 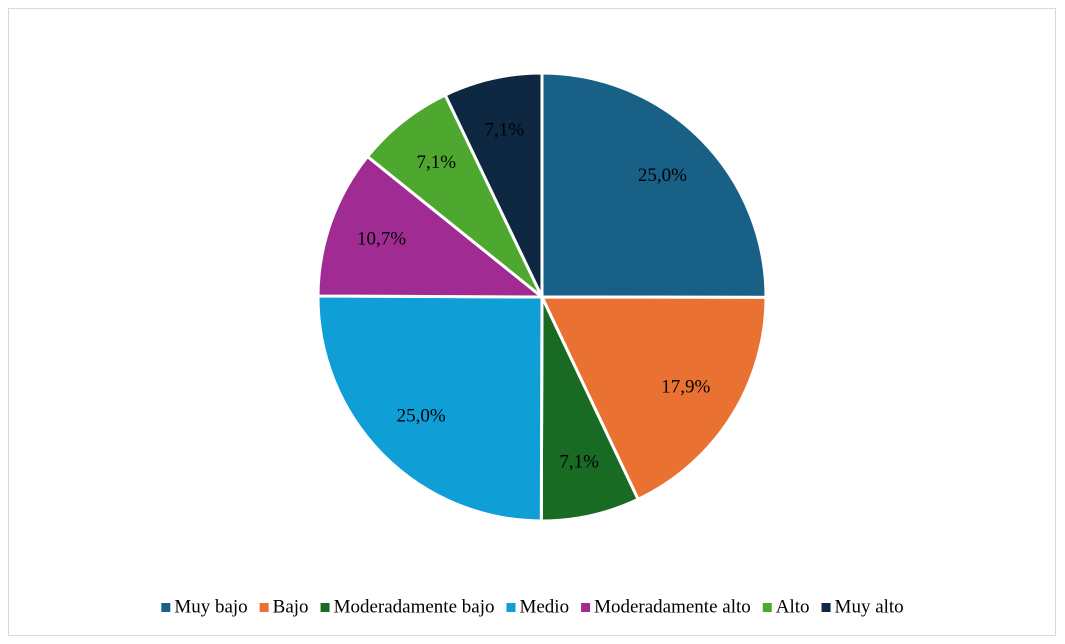 I want to click on legend-label: Muy bajo, so click(x=210, y=606).